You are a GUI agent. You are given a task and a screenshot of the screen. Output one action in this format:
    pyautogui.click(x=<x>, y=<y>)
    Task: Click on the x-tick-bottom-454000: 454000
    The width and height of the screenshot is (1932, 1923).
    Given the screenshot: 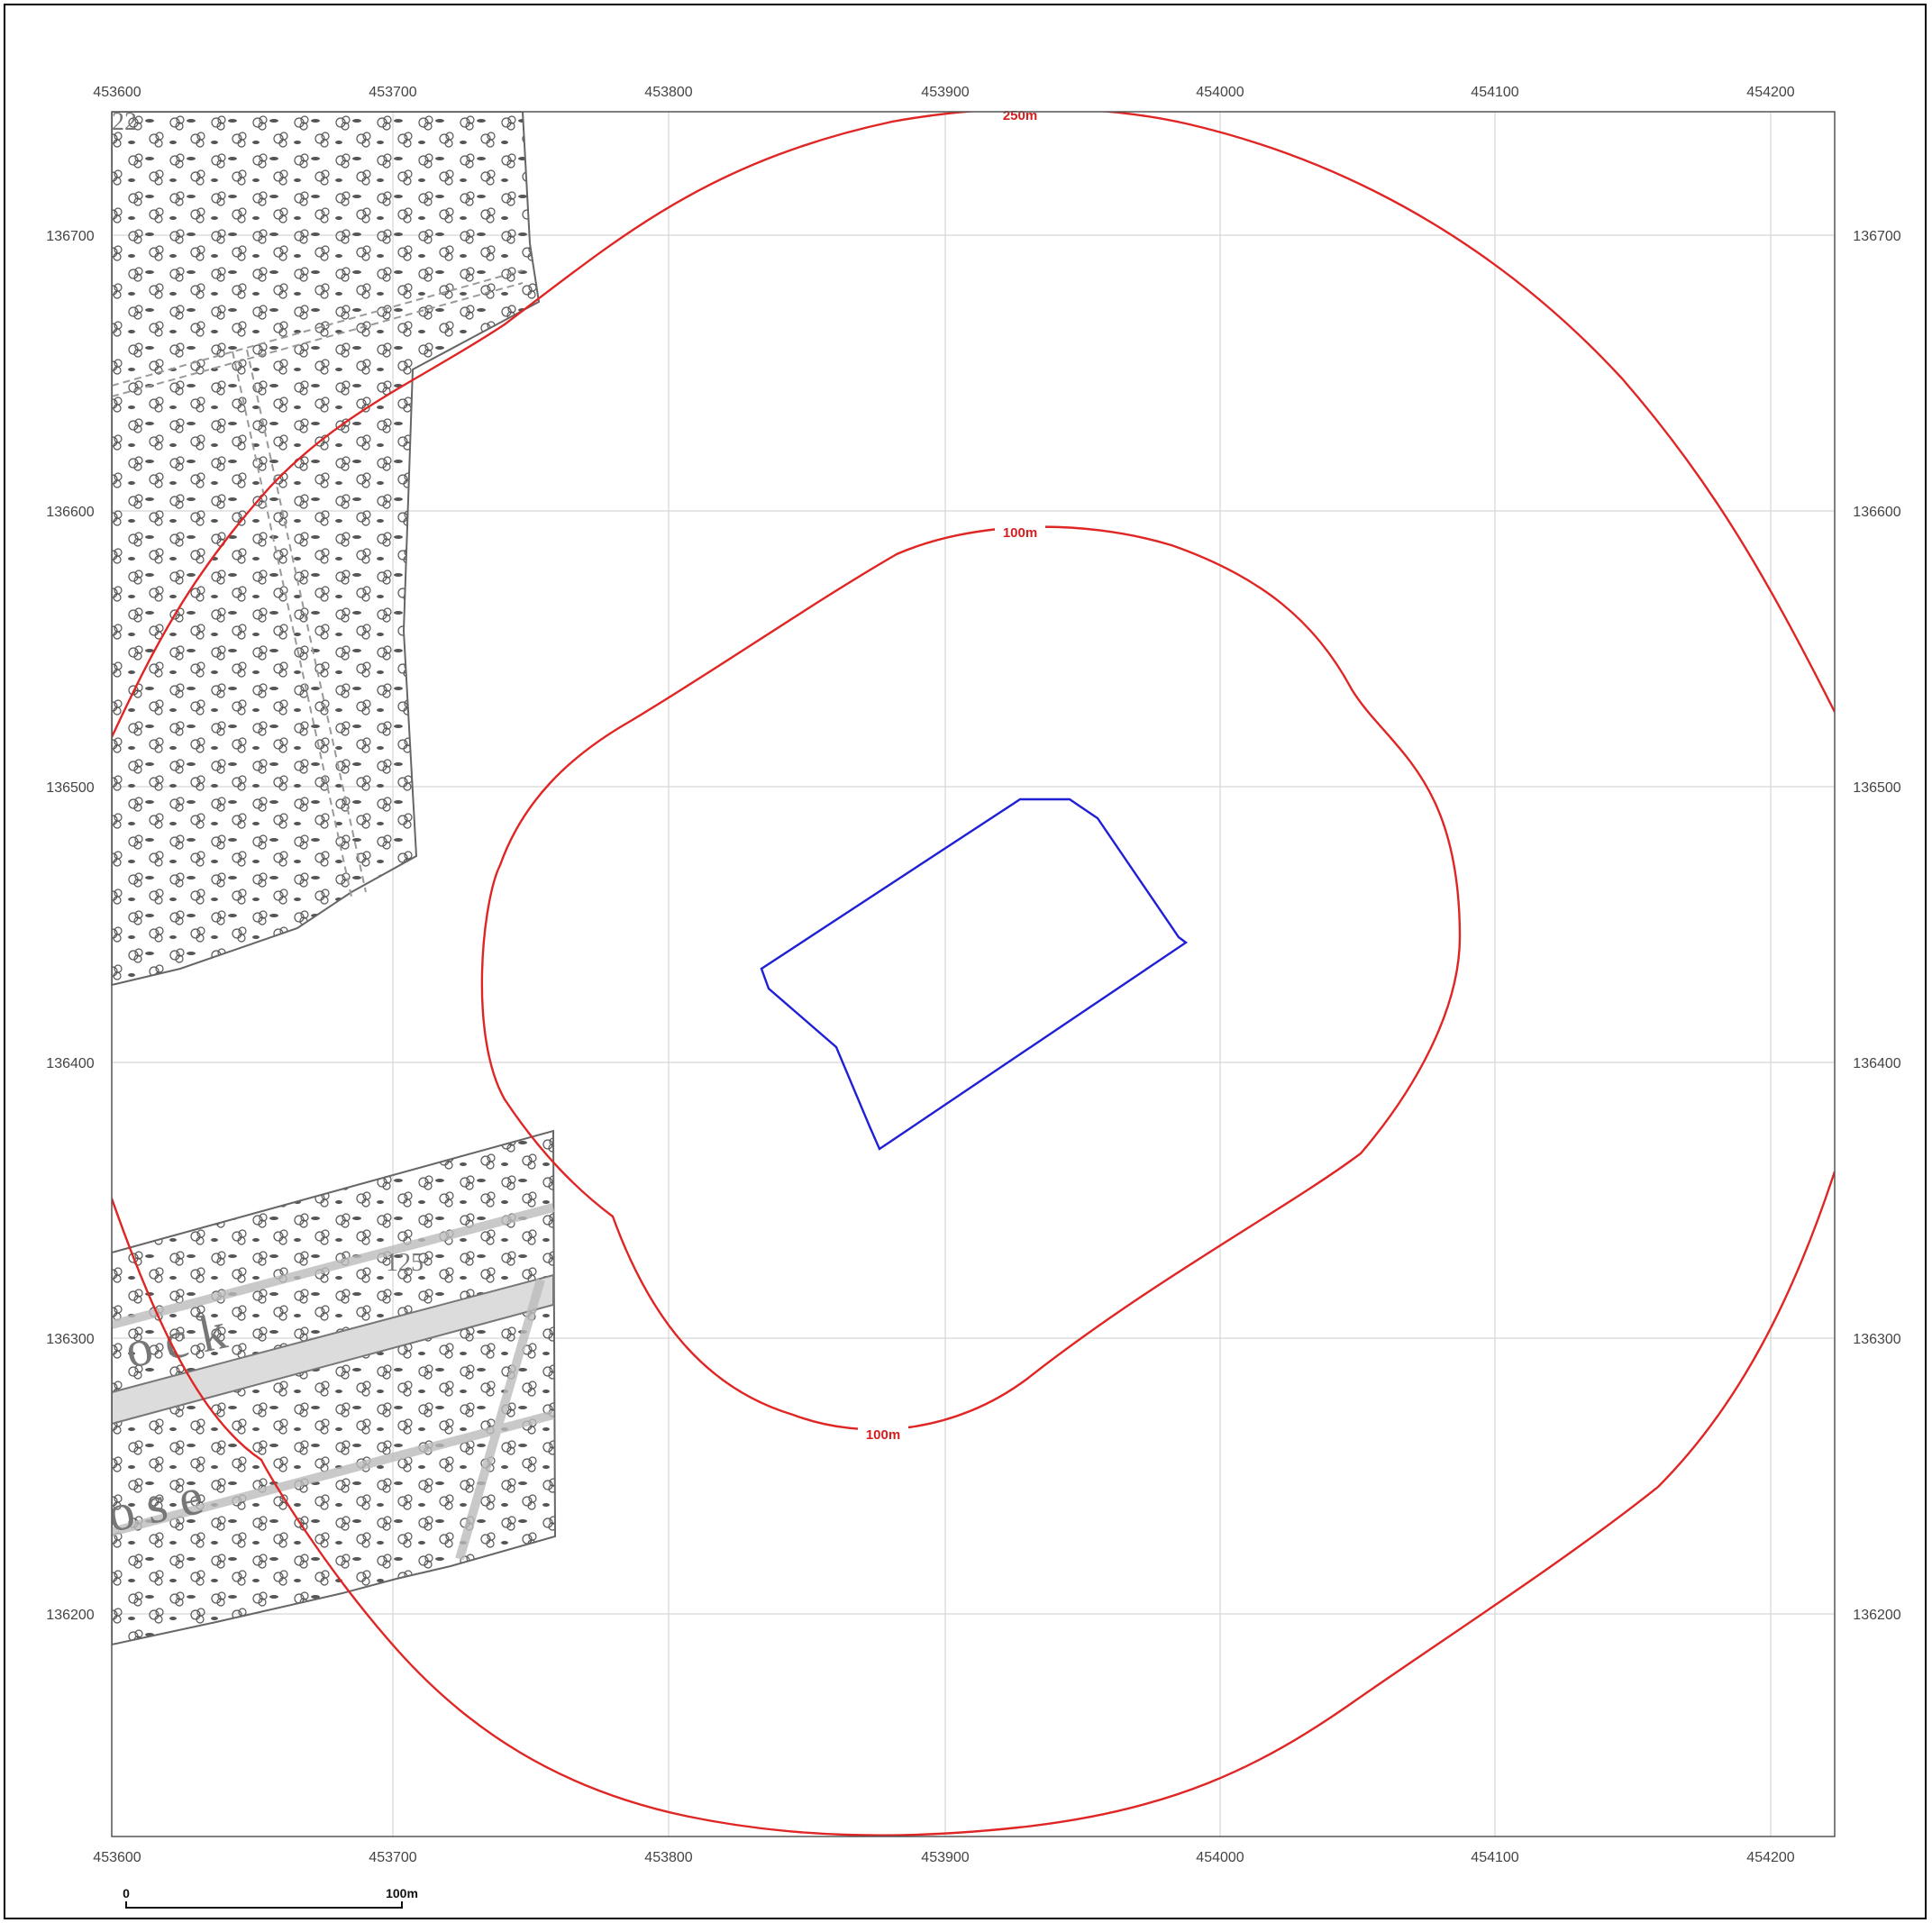 What is the action you would take?
    pyautogui.click(x=1220, y=1857)
    